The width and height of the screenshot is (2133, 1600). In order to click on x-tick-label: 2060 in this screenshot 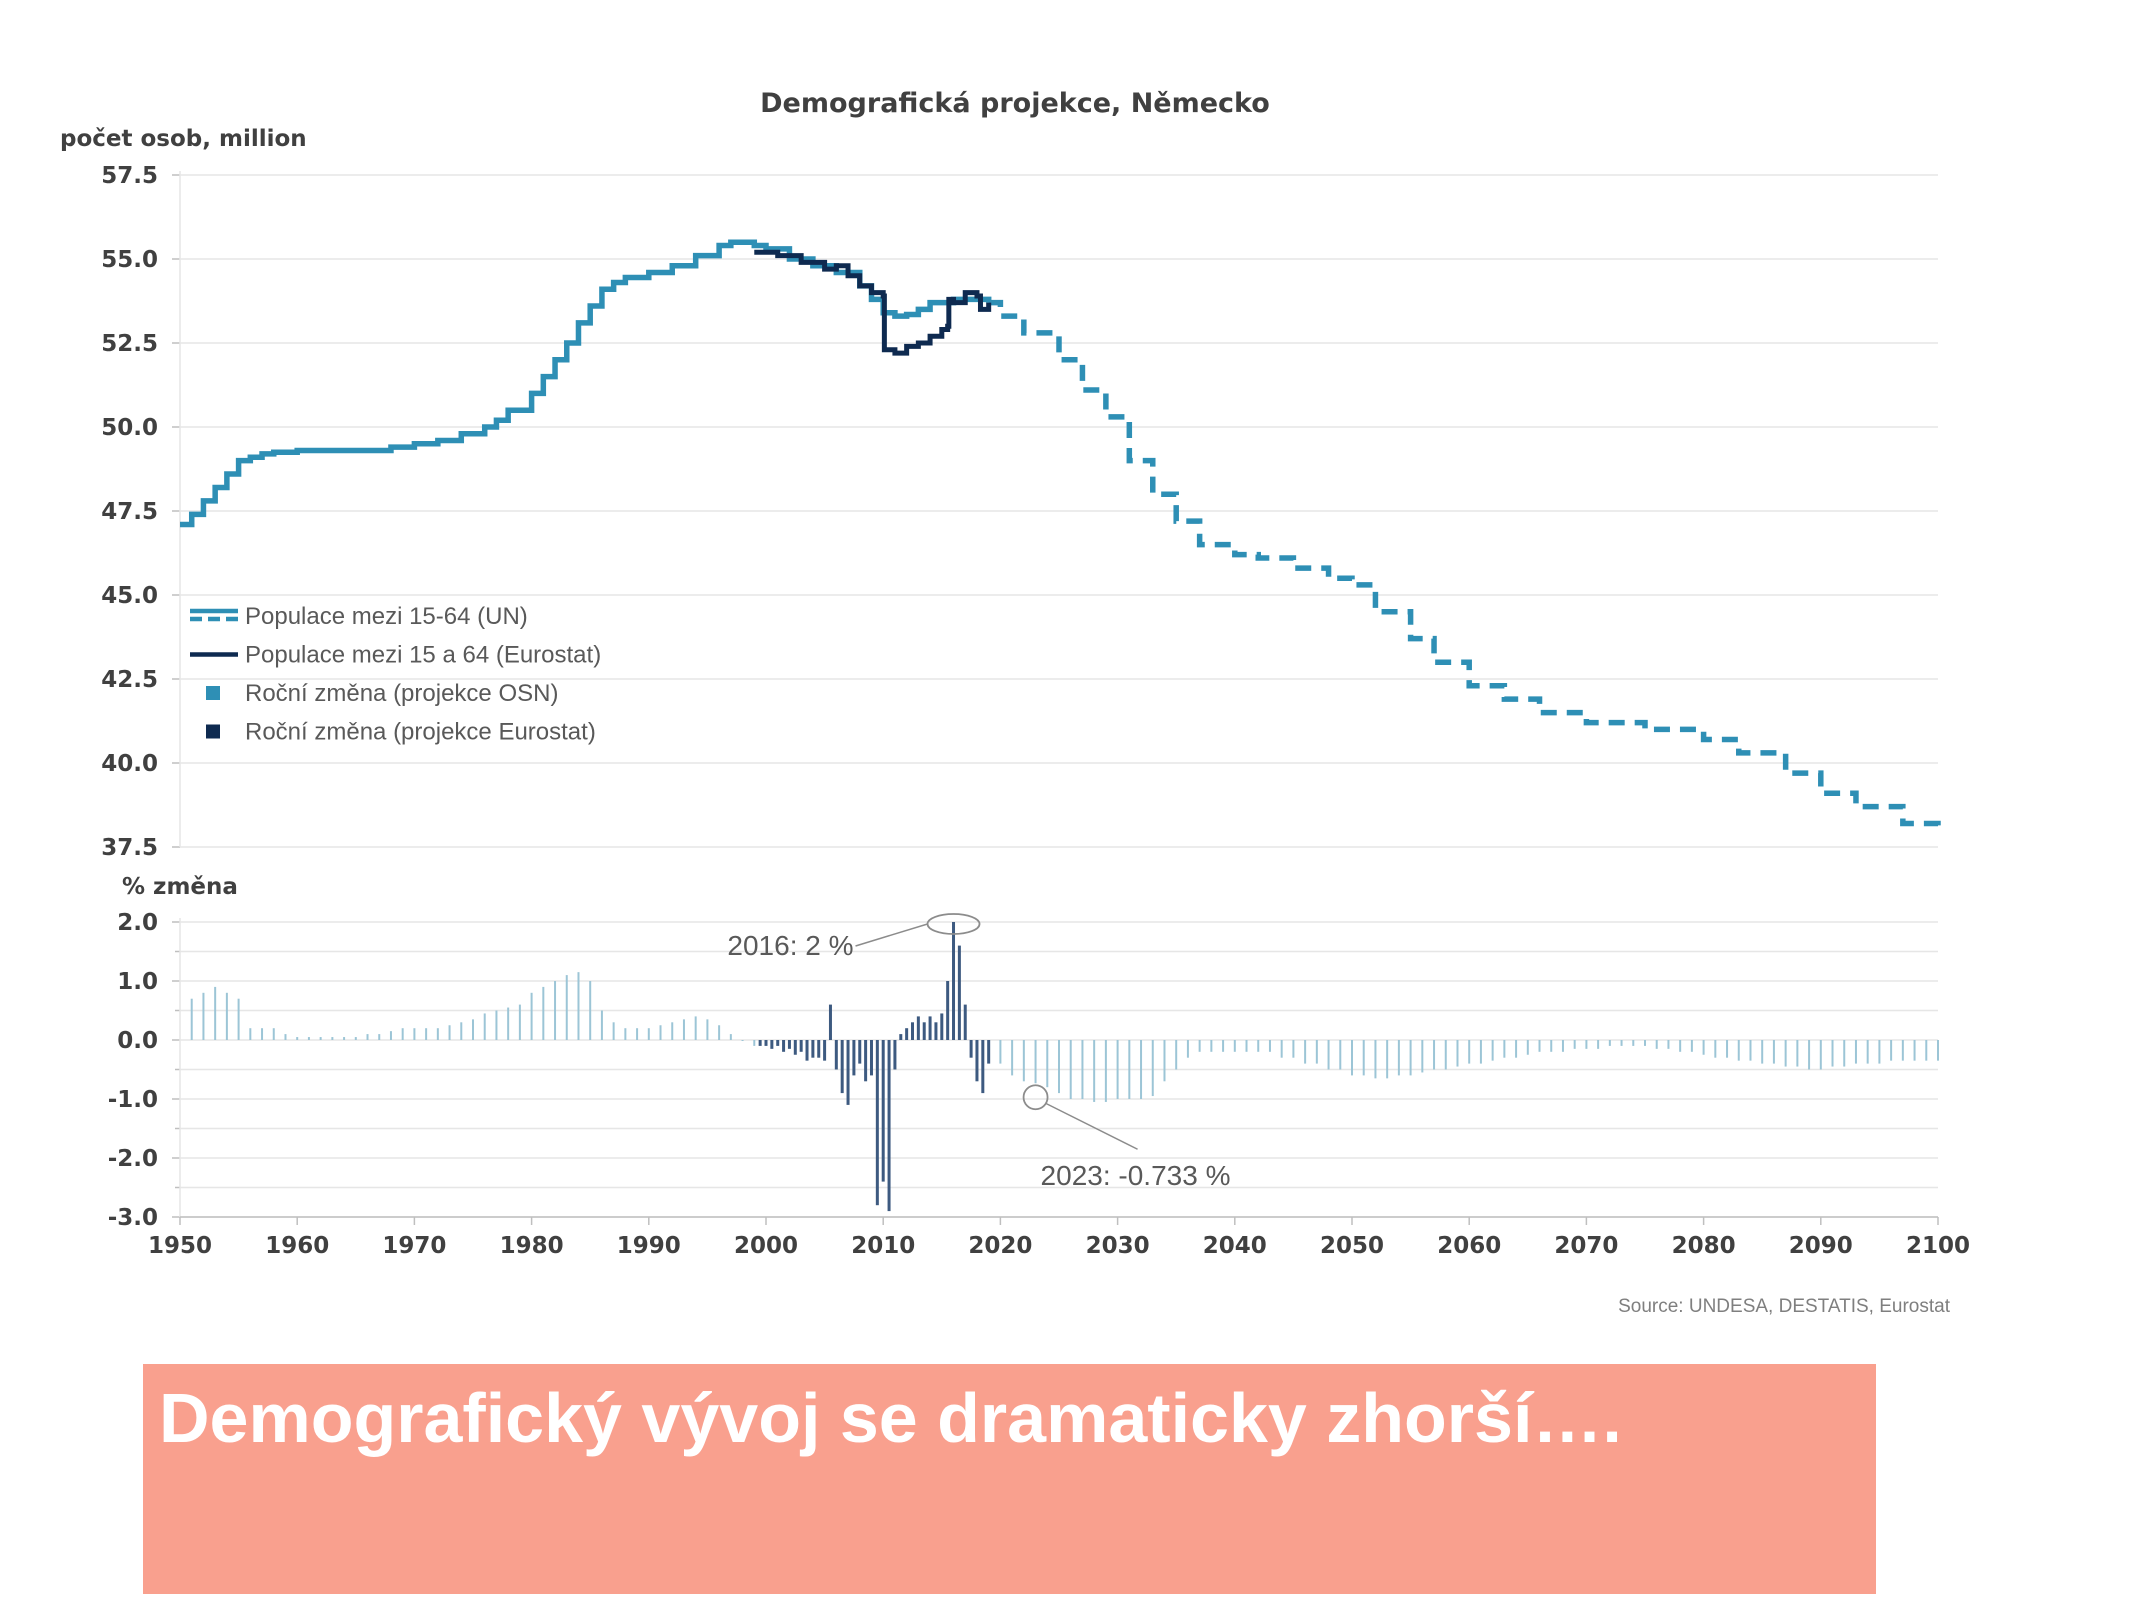, I will do `click(1469, 1246)`.